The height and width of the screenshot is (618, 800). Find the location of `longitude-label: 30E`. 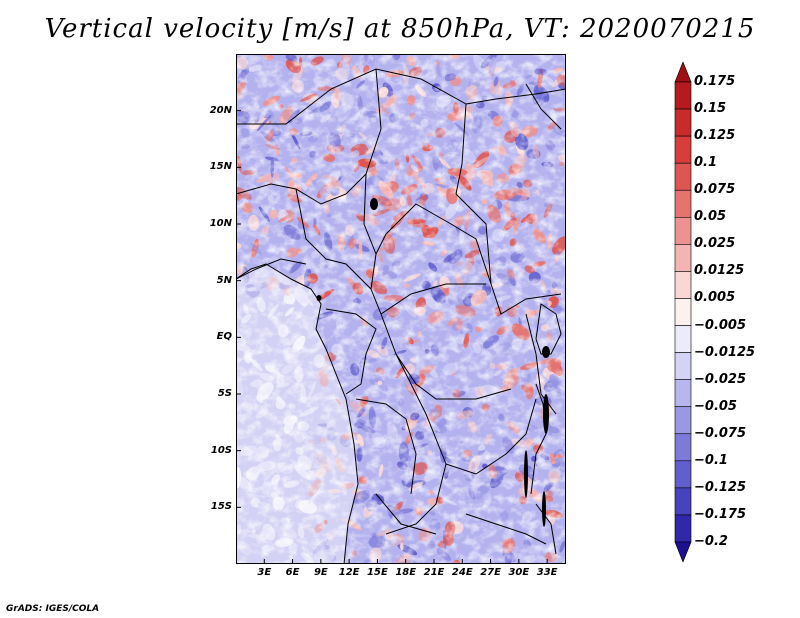

longitude-label: 30E is located at coordinates (519, 572).